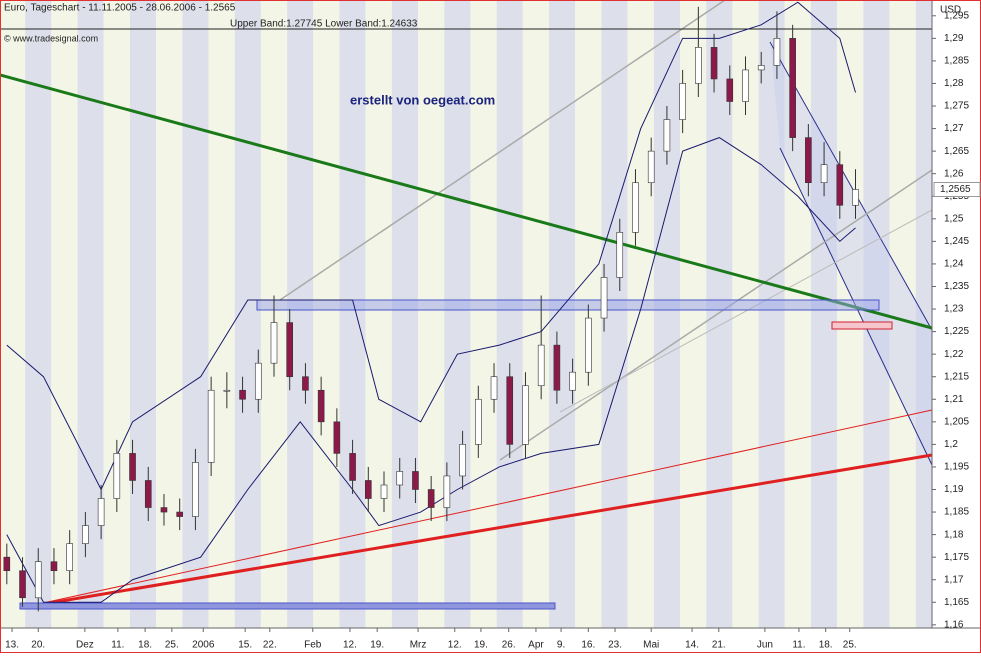  I want to click on y-tick-label: 1,21, so click(954, 399).